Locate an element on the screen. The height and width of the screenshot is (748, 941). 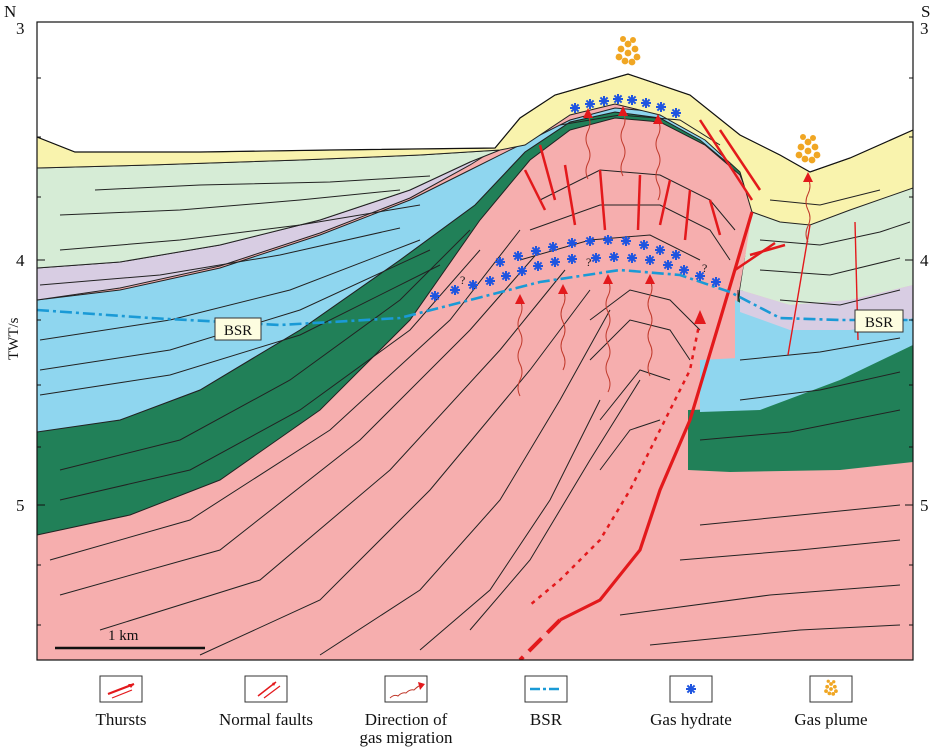
scale-bar-label: 1 km is located at coordinates (123, 636).